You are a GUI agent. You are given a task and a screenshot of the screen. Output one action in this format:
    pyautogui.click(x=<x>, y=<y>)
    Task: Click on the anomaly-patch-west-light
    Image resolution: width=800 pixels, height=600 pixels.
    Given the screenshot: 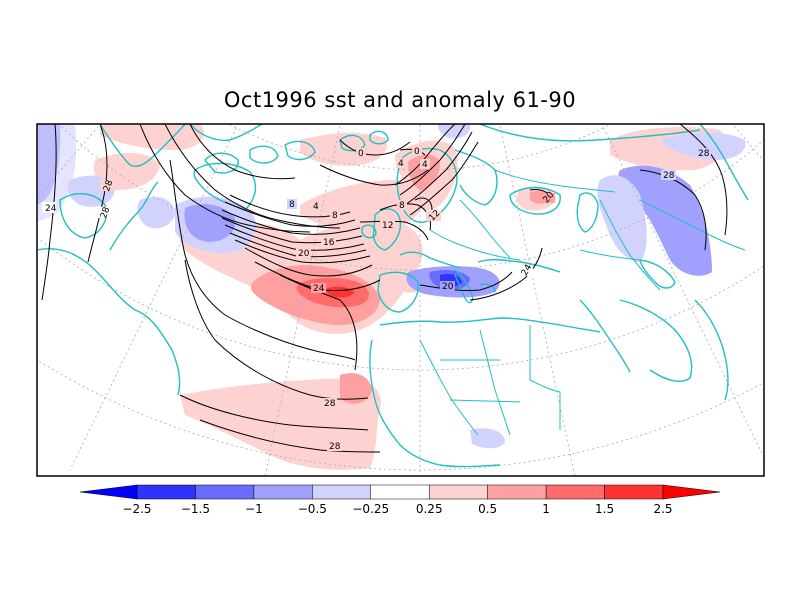 What is the action you would take?
    pyautogui.click(x=57, y=173)
    